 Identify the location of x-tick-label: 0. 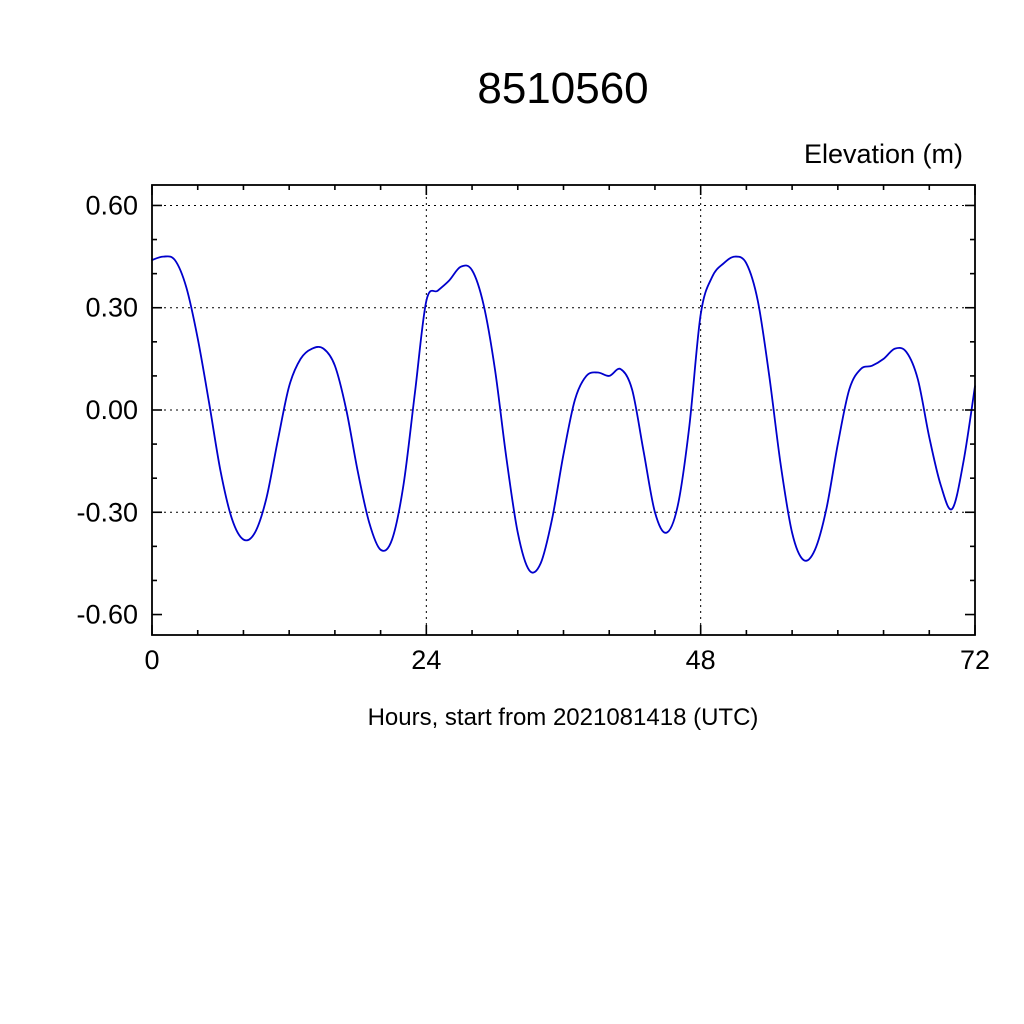
(151, 660).